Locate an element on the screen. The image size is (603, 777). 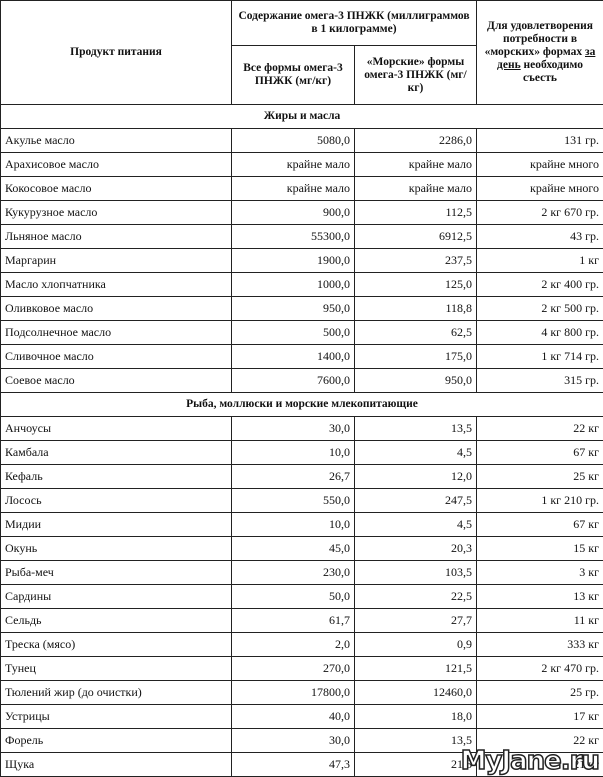
value-cell: 237,5 is located at coordinates (416, 261).